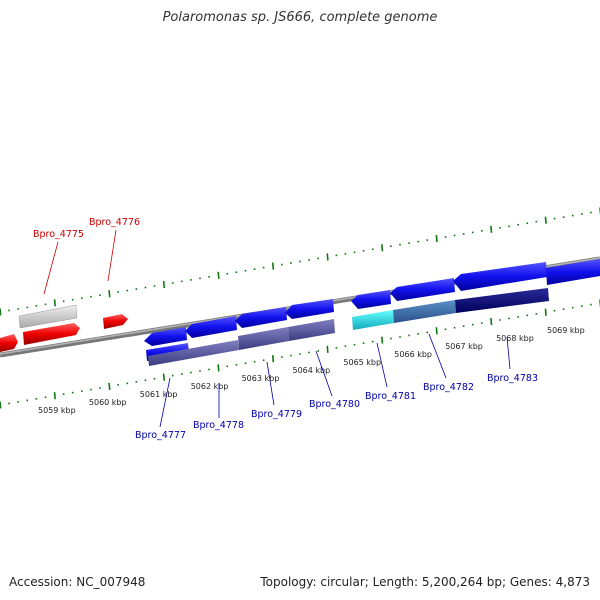  Describe the element at coordinates (159, 394) in the screenshot. I see `tick-label: 5061 kbp` at that location.